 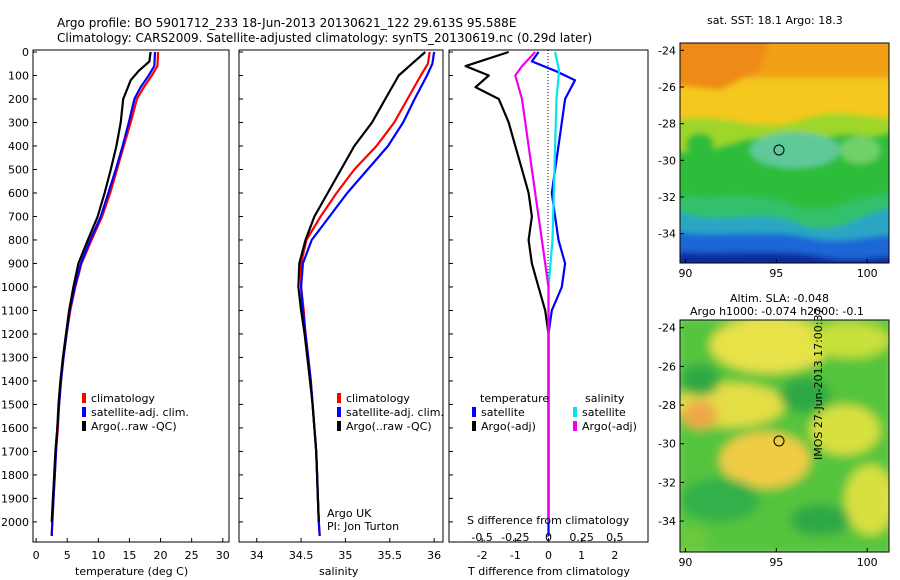 I want to click on s-tick-label: 0, so click(x=548, y=537).